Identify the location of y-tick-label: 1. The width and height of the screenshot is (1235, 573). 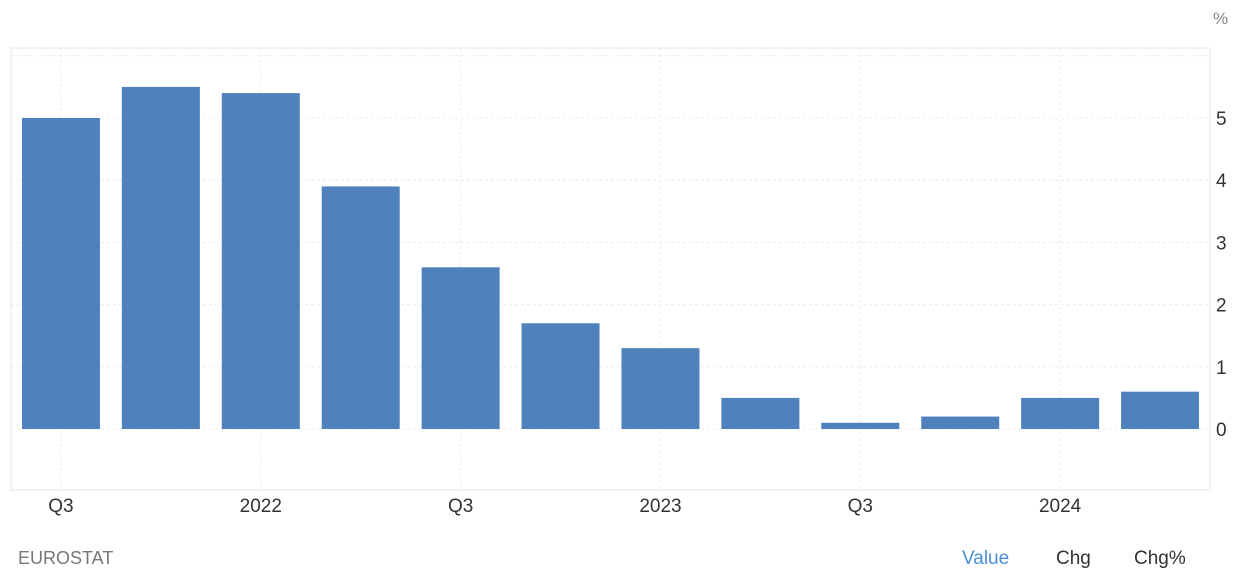
(1221, 368).